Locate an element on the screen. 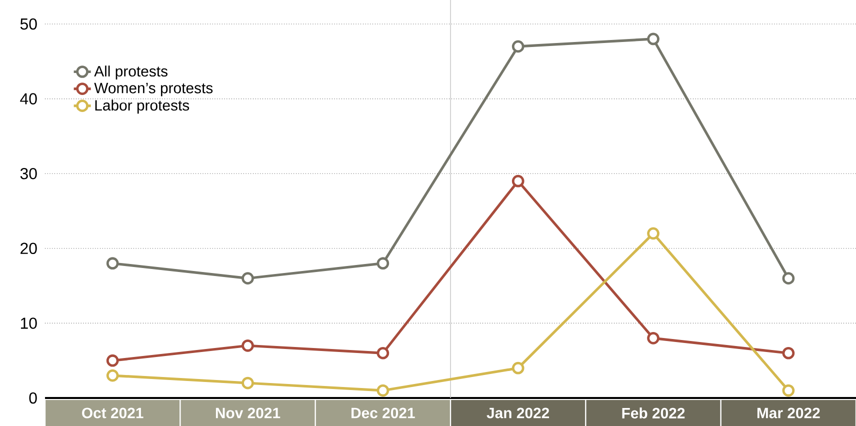  legend-label: All protests is located at coordinates (131, 73).